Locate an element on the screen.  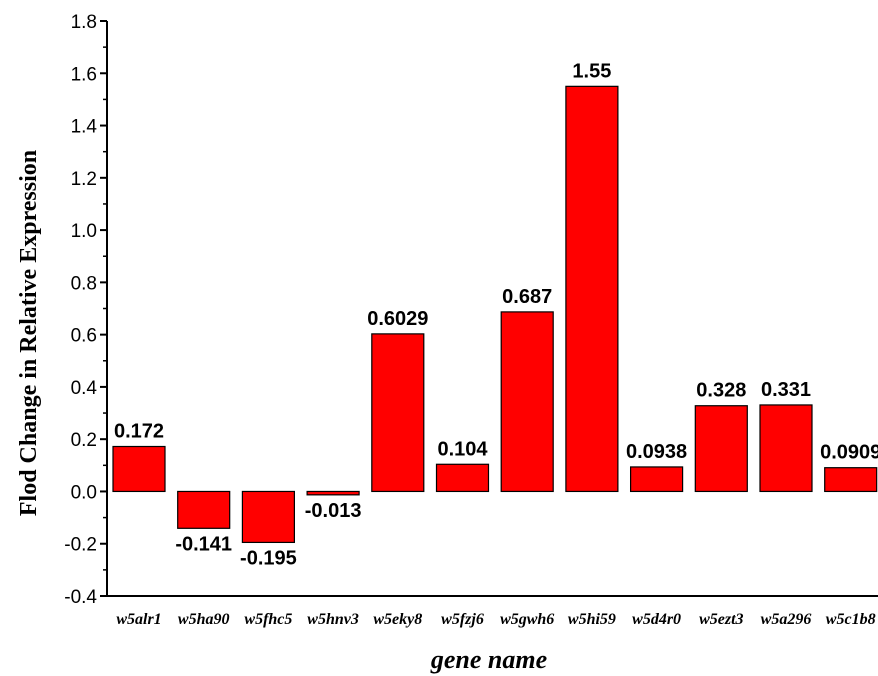
data-label-w5a296: 0.331 is located at coordinates (786, 390).